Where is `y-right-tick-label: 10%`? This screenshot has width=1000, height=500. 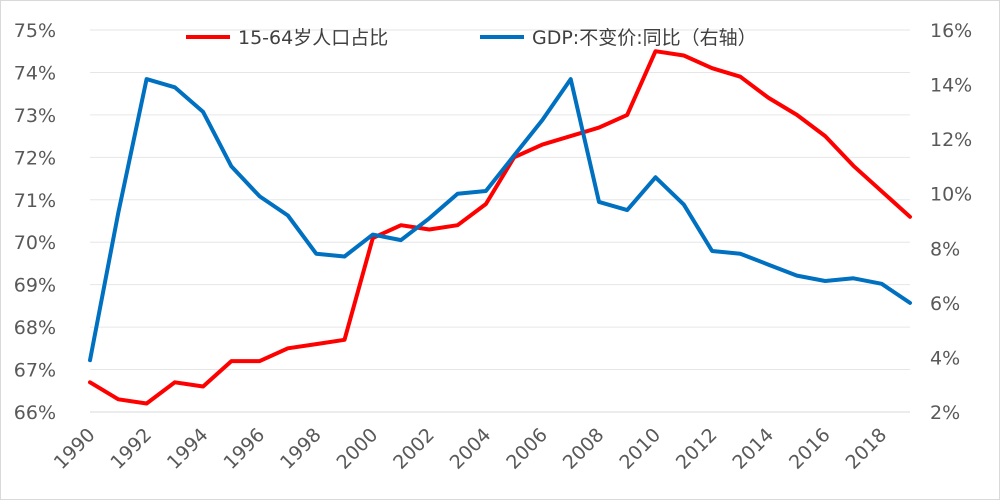
y-right-tick-label: 10% is located at coordinates (951, 195).